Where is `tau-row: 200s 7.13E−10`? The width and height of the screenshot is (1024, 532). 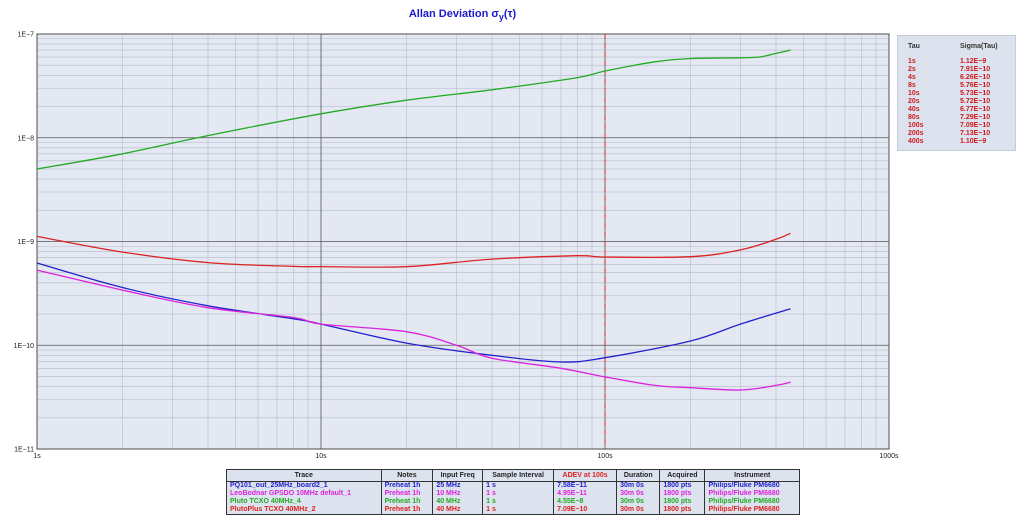 tau-row: 200s 7.13E−10 is located at coordinates (956, 134).